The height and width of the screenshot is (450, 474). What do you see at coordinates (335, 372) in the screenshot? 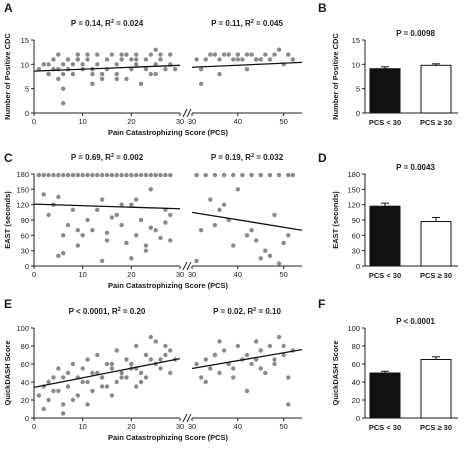
I see `bar-y-axis-label: QuickDASH Score` at bounding box center [335, 372].